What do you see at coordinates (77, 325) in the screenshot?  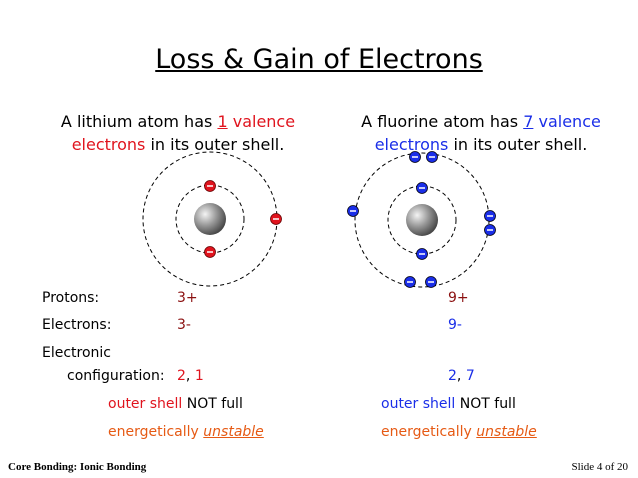 I see `label: Electrons:` at bounding box center [77, 325].